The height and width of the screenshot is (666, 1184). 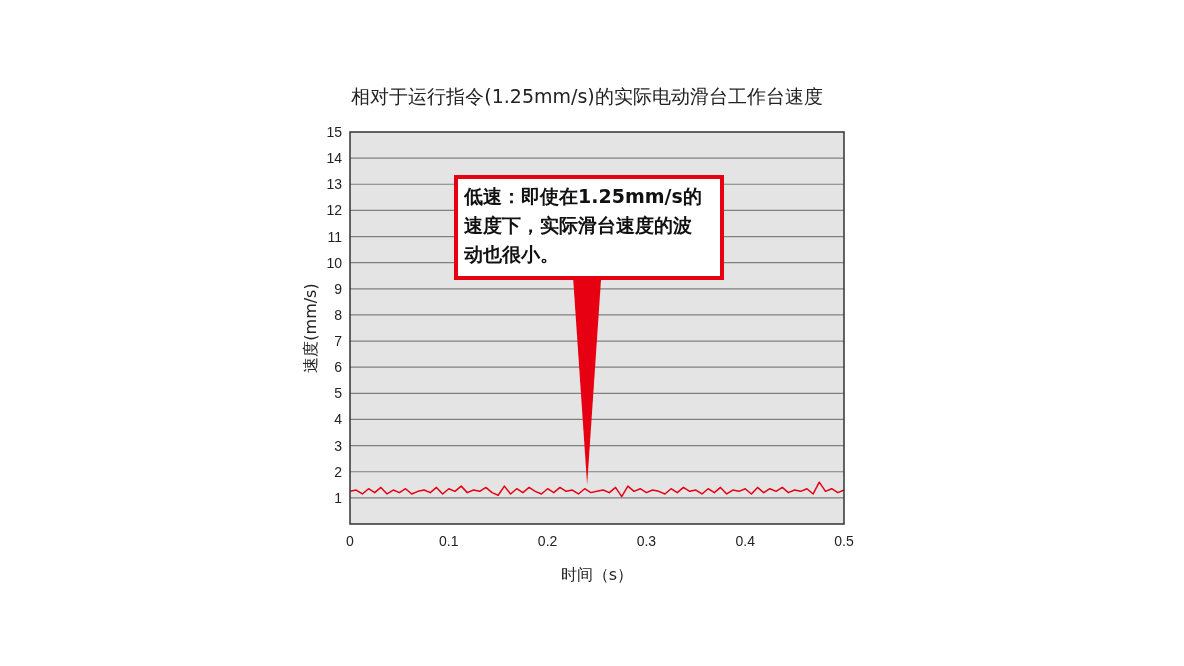 I want to click on x-tick-label: 0.4, so click(x=745, y=541).